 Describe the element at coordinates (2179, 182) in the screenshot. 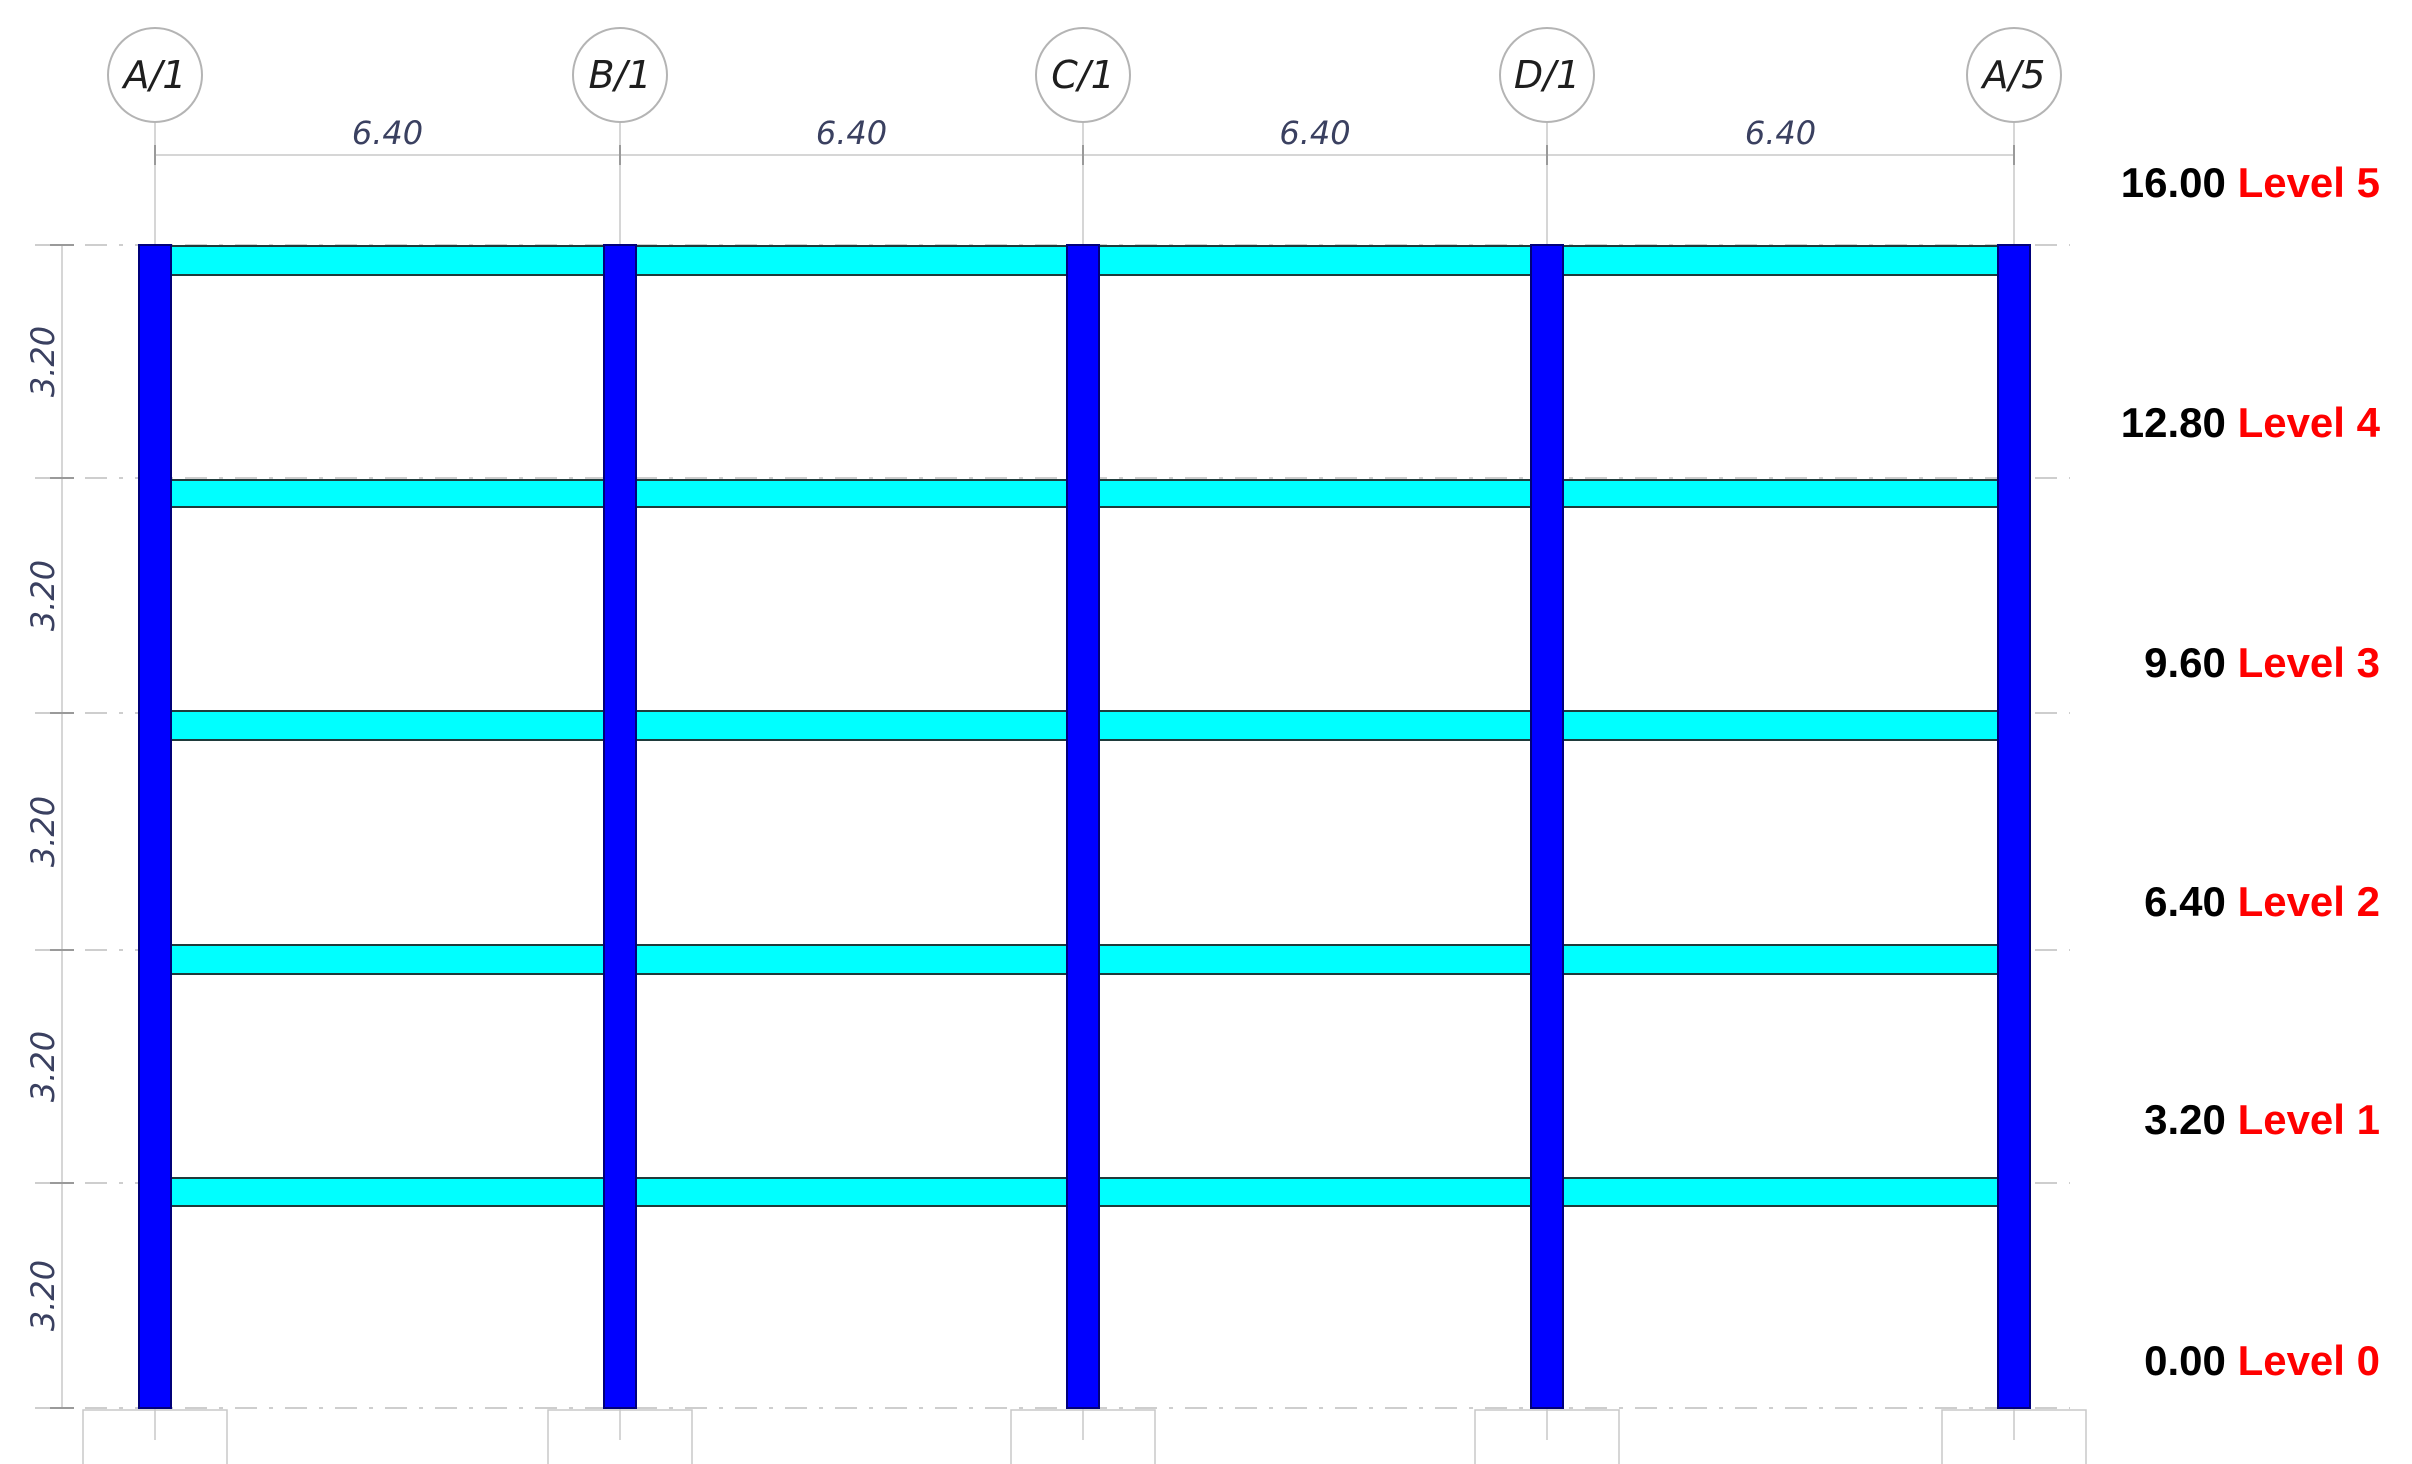

I see `level-elevation: 16.00` at that location.